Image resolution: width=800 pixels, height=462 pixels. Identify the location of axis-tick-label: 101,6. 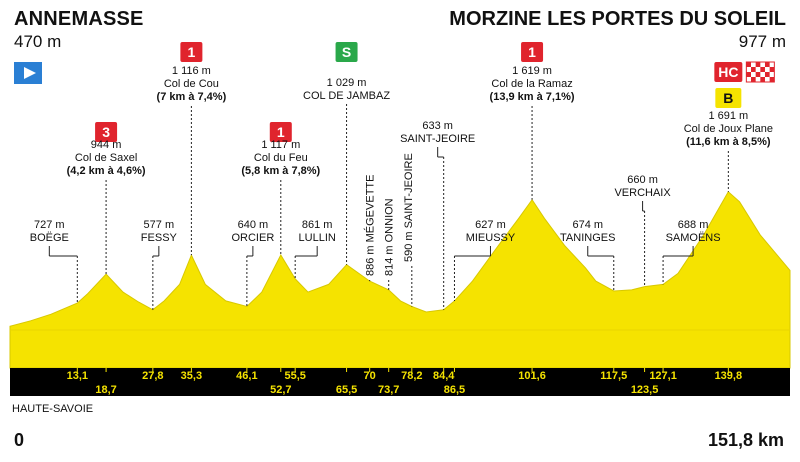
(532, 376).